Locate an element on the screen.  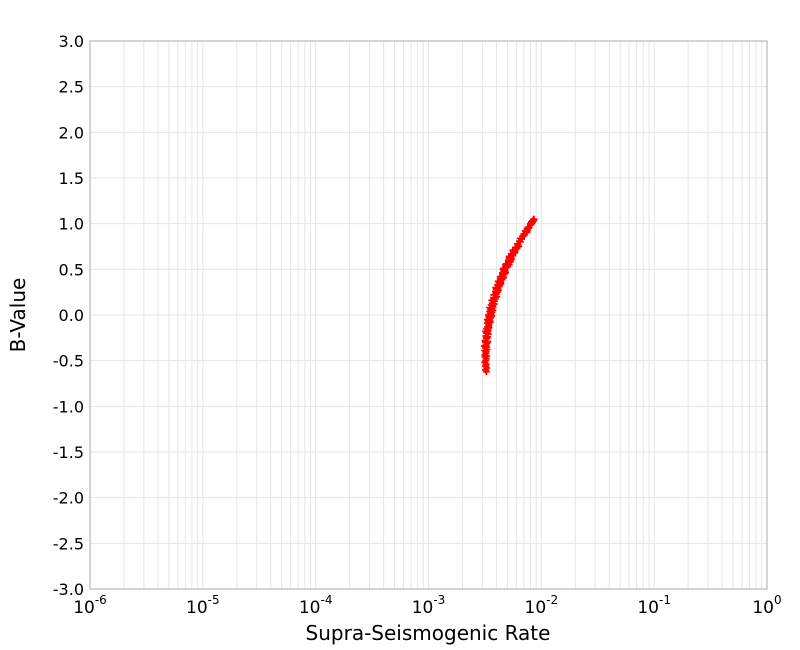
x-tick-labels: 10⁻⁶ 10⁻⁵ 10⁻⁴ 10⁻³ 10⁻² 10⁻¹ 10⁰ is located at coordinates (427, 605).